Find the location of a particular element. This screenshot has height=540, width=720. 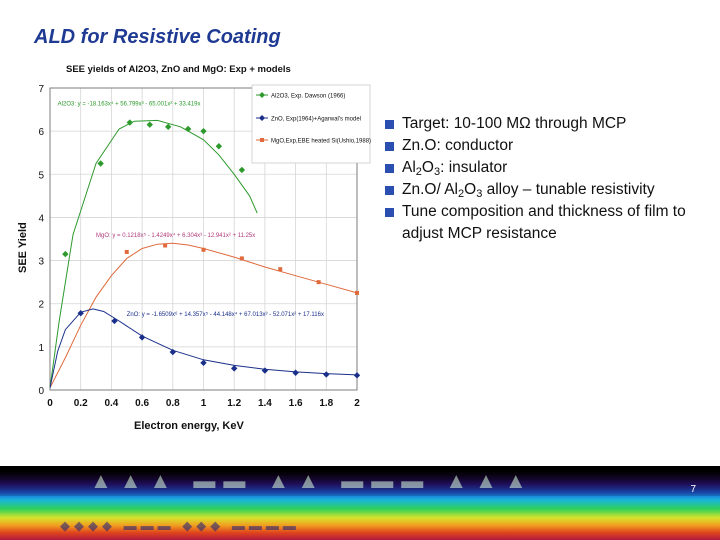

bullet-text: Target: 10-100 MΩ through MCP is located at coordinates (514, 123).